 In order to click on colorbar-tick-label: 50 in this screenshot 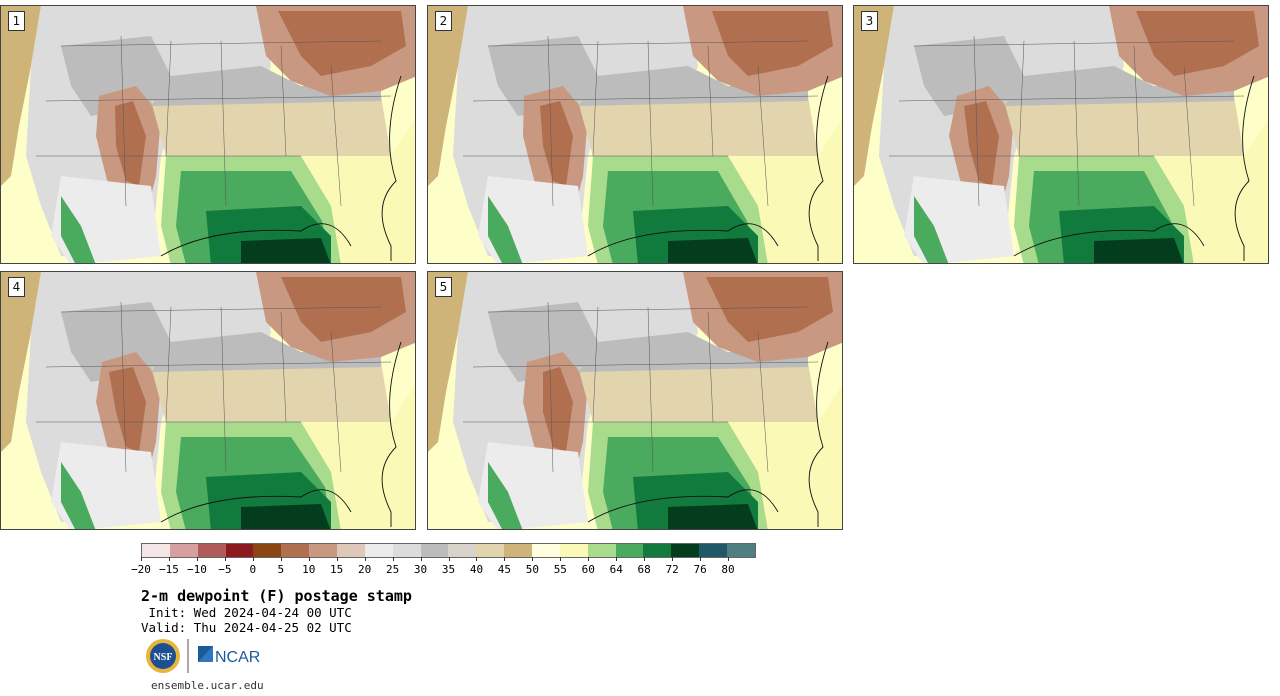, I will do `click(532, 569)`.